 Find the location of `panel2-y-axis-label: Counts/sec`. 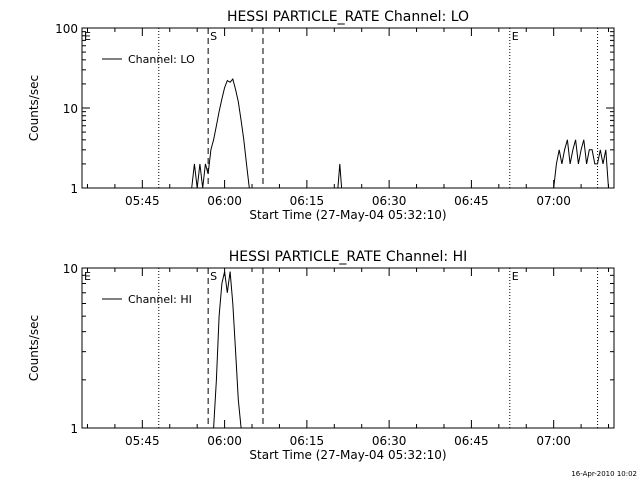

panel2-y-axis-label: Counts/sec is located at coordinates (34, 348).